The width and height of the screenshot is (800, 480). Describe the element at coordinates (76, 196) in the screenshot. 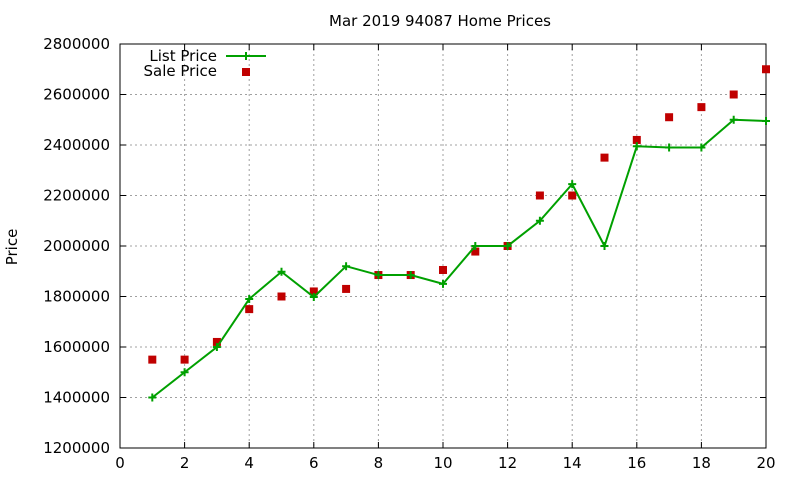

I see `y-tick-label: 2200000` at that location.